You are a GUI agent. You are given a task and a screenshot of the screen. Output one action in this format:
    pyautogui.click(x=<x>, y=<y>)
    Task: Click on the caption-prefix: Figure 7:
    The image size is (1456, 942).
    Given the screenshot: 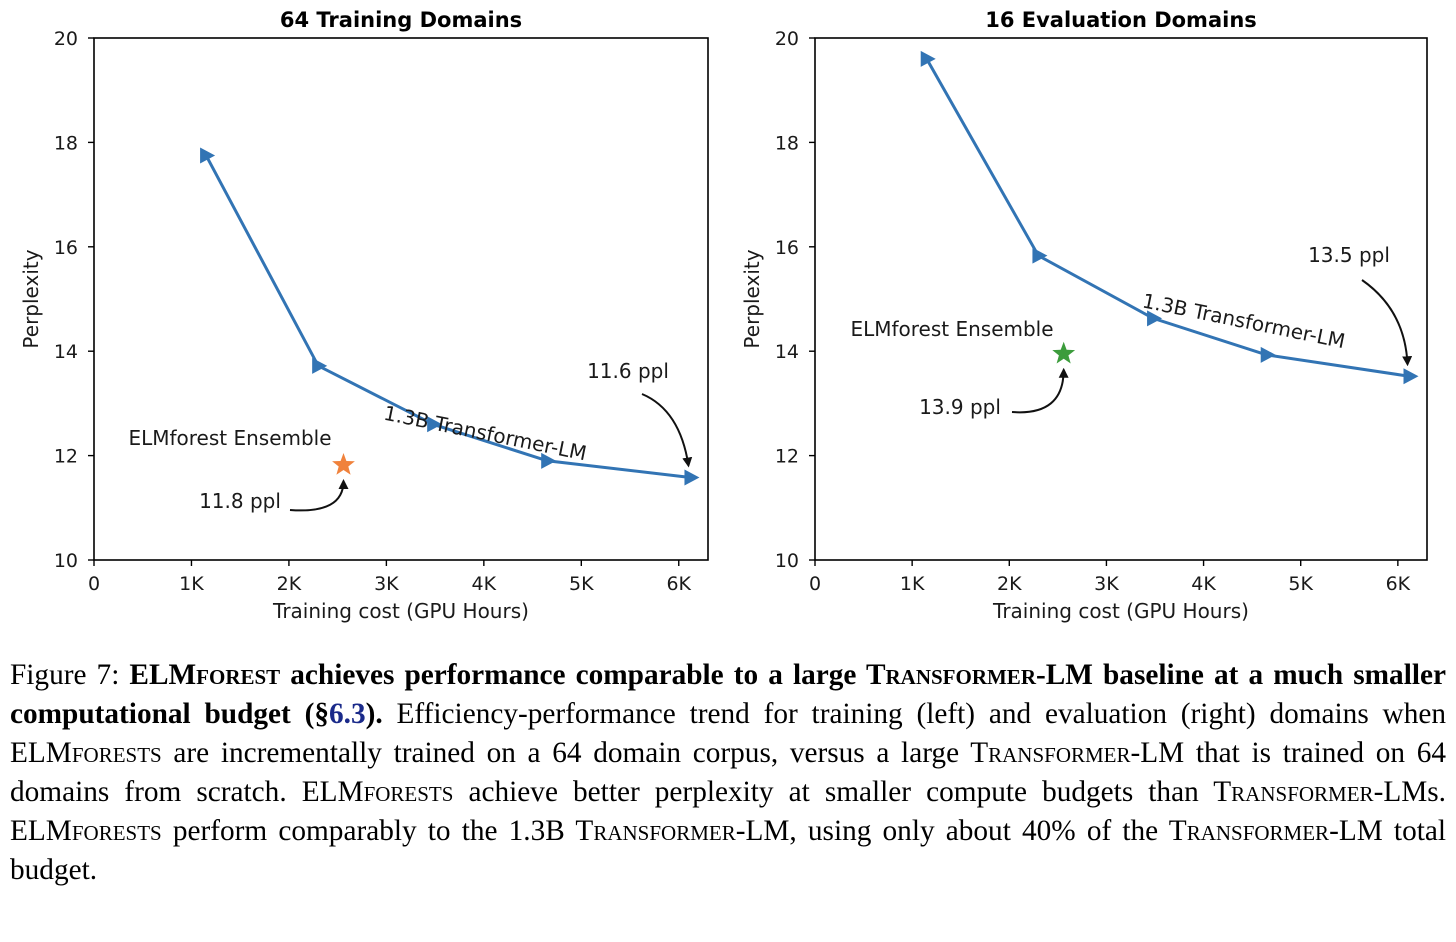 What is the action you would take?
    pyautogui.click(x=70, y=675)
    